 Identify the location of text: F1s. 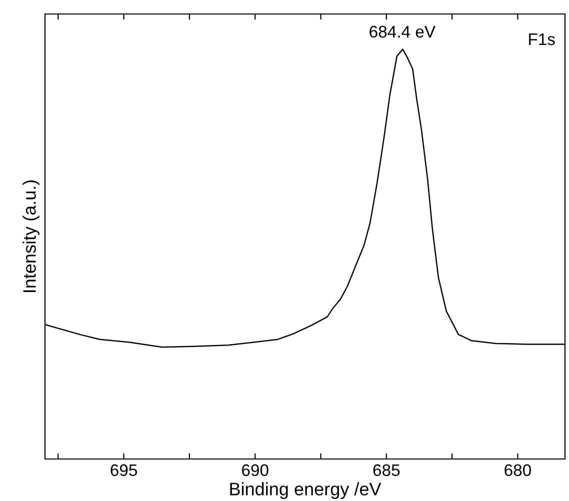
(542, 40).